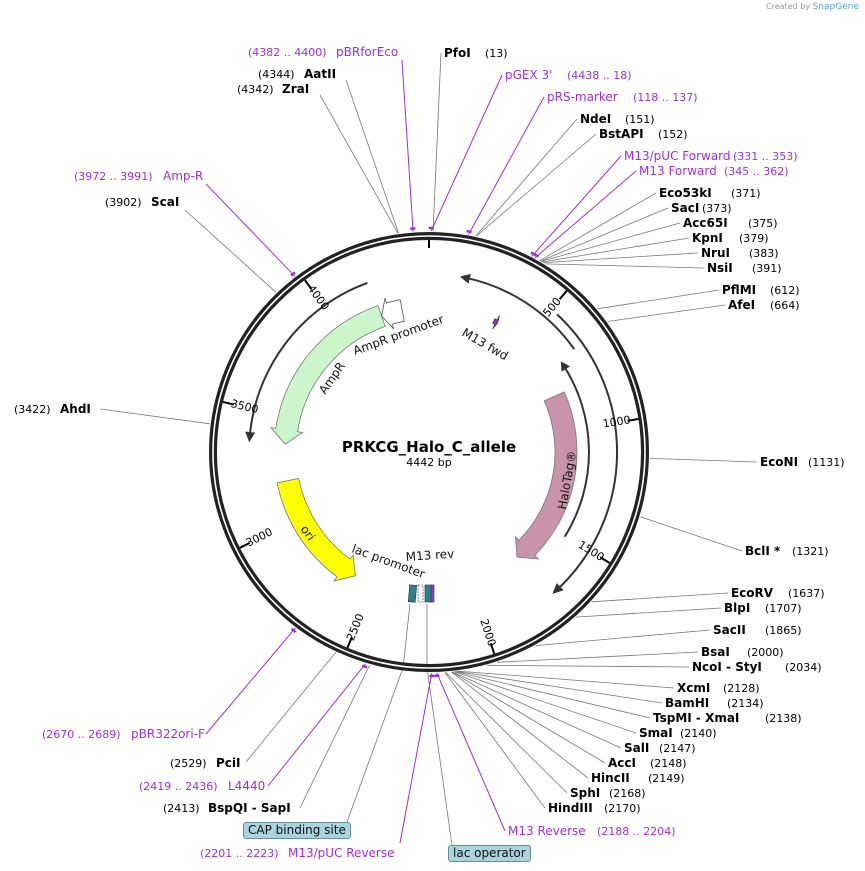  Describe the element at coordinates (485, 344) in the screenshot. I see `feature-label-m13-fwd: M13 fwd` at that location.